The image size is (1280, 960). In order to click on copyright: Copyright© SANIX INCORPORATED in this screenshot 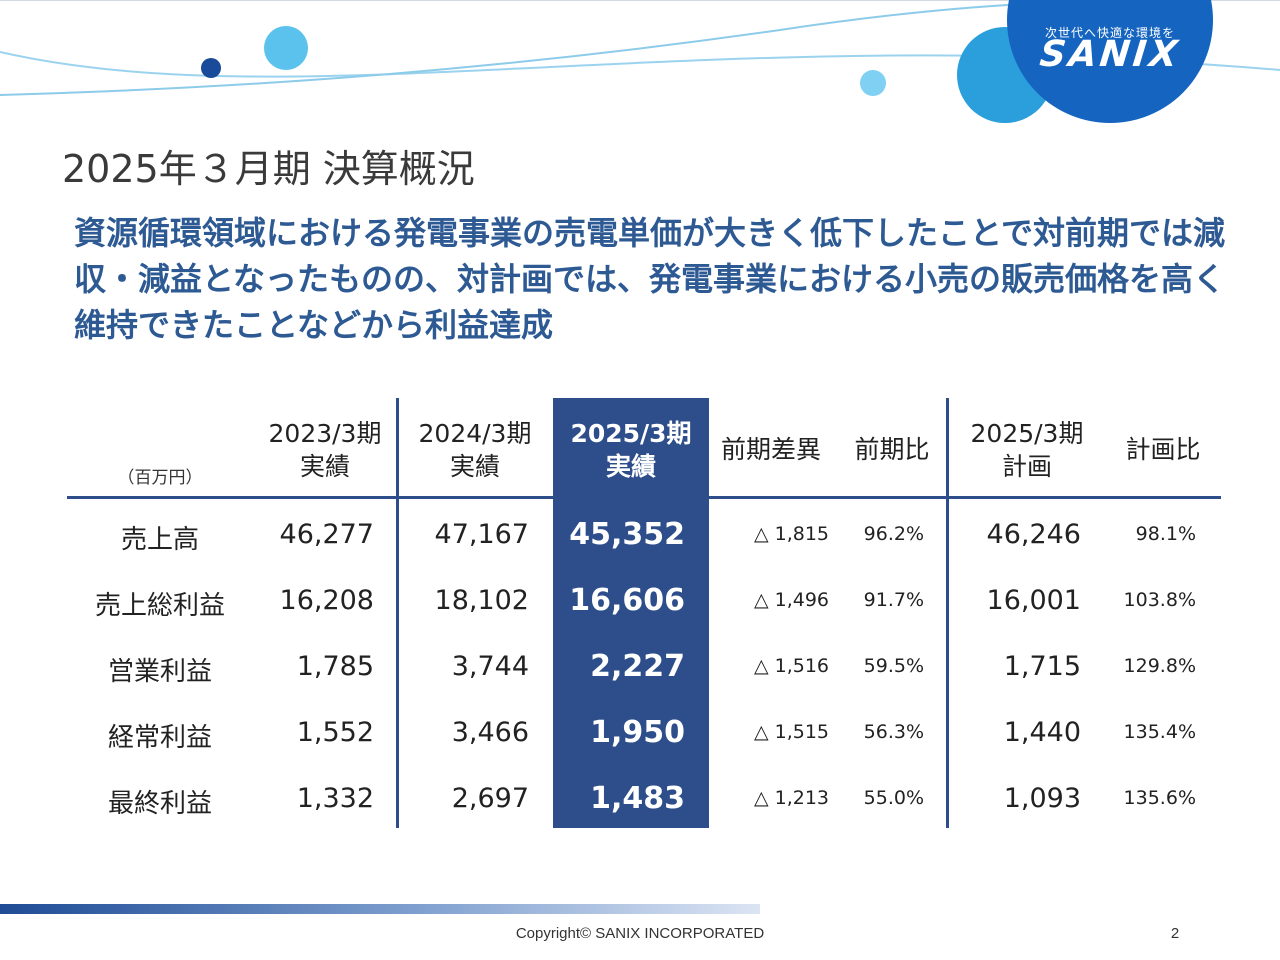, I will do `click(640, 933)`.